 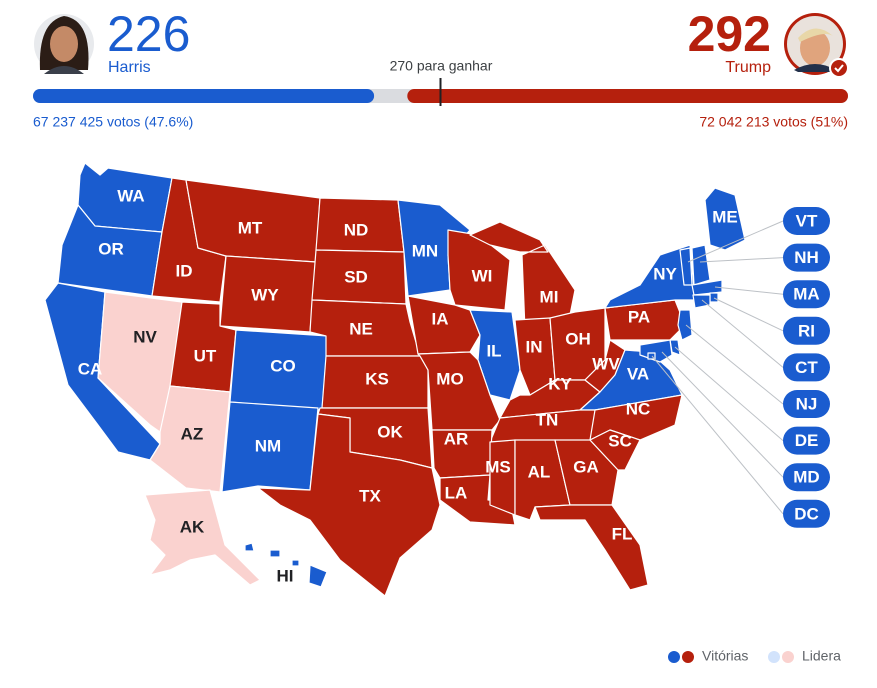 I want to click on state-label: CA, so click(x=90, y=368).